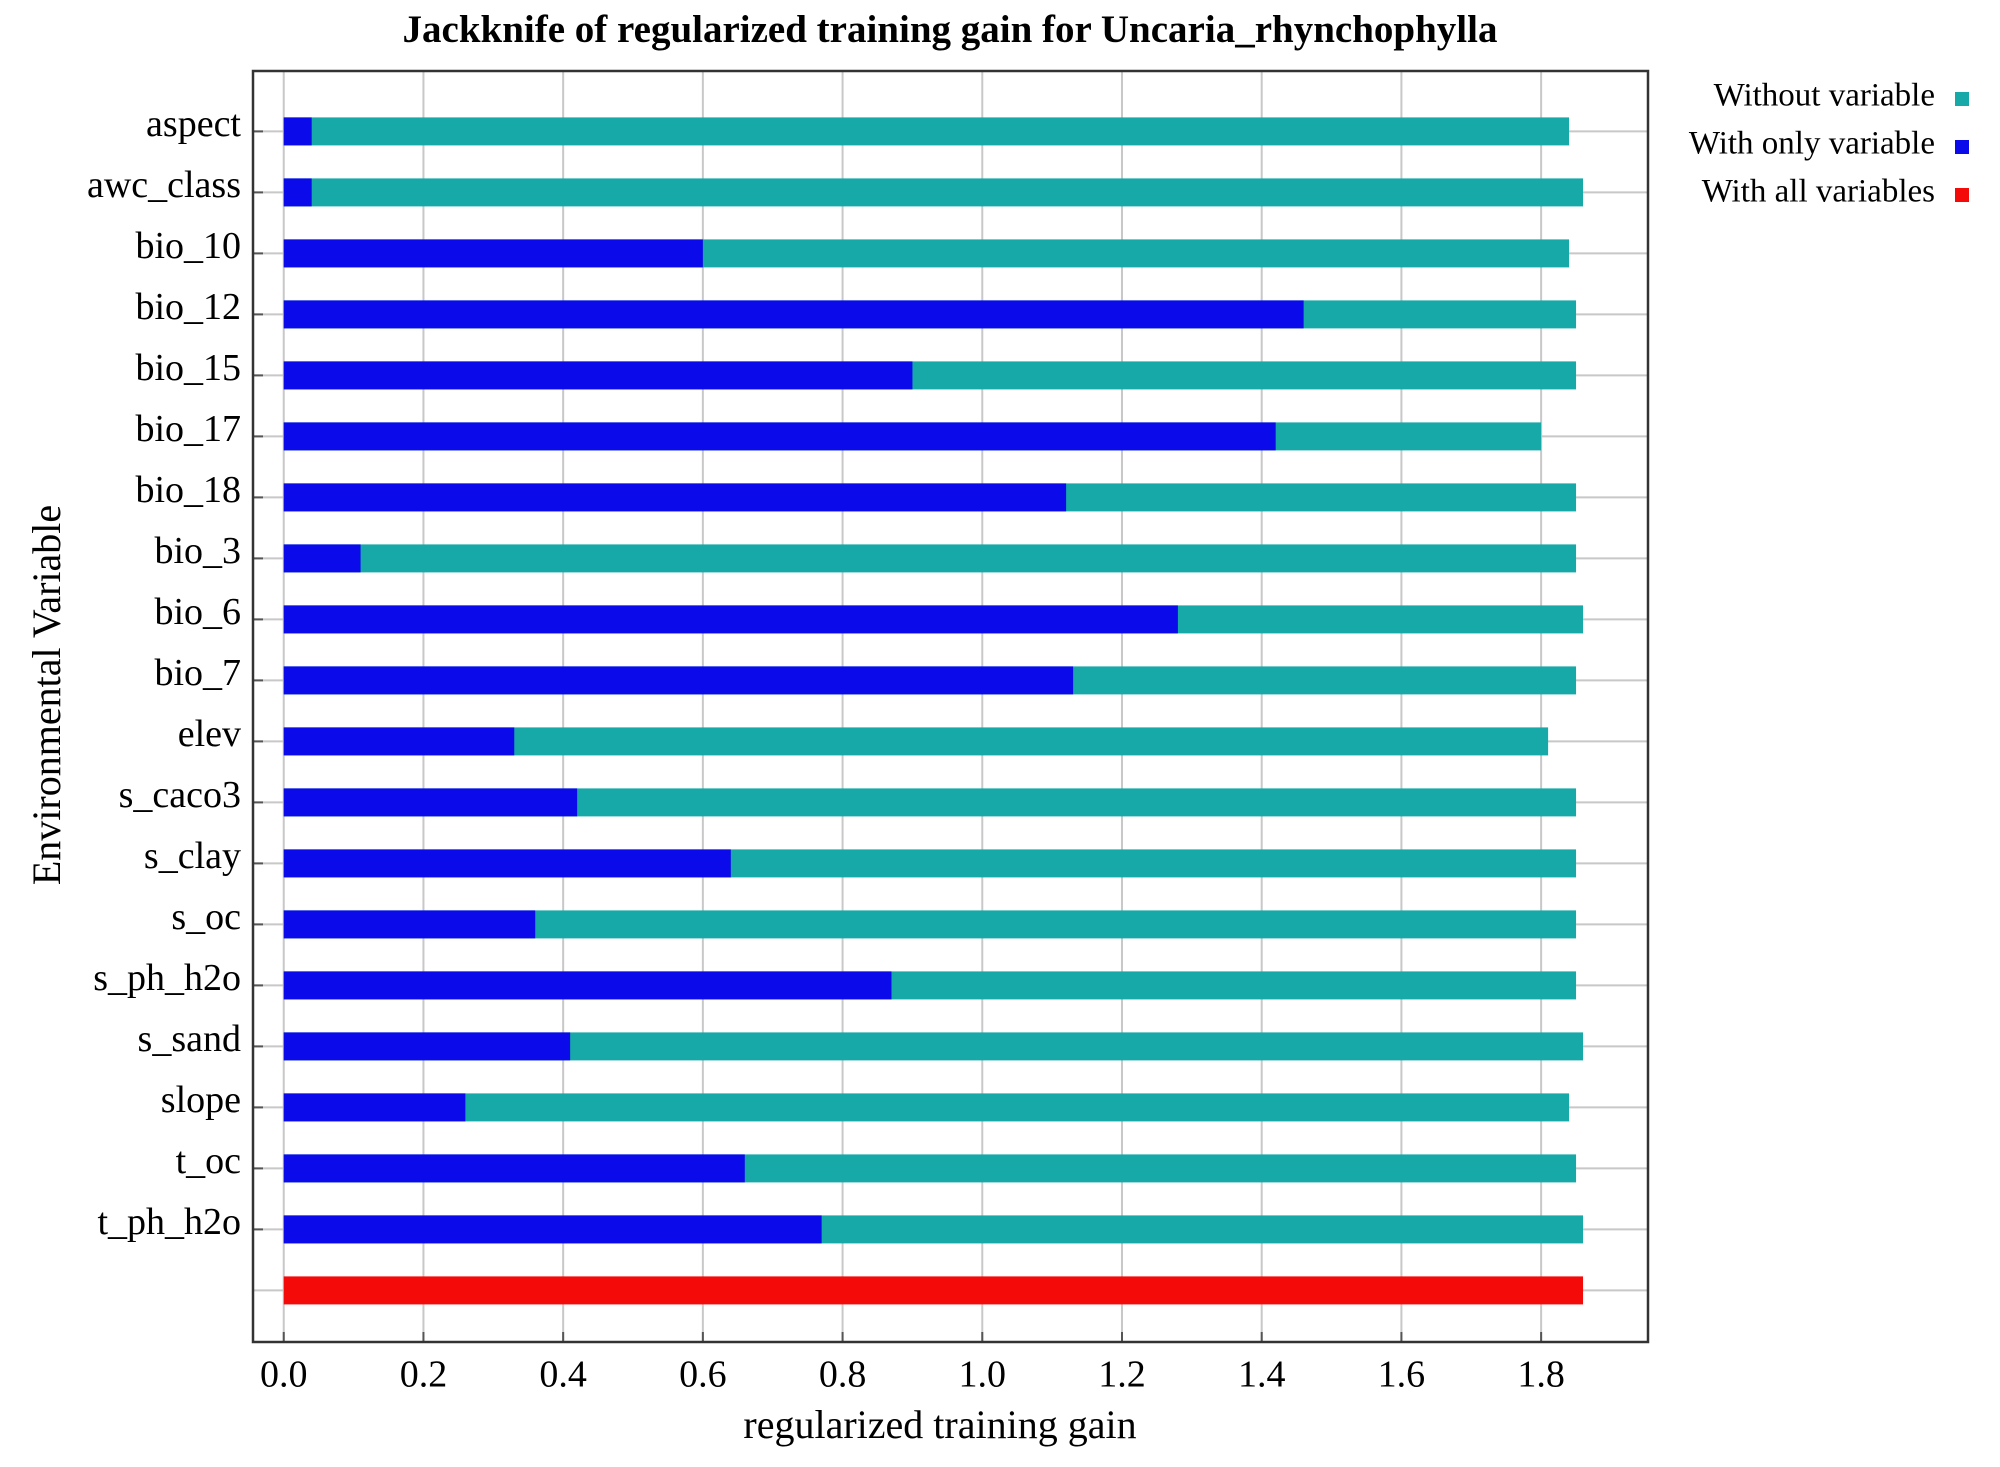  Describe the element at coordinates (284, 1375) in the screenshot. I see `x-tick-label: 0.0` at that location.